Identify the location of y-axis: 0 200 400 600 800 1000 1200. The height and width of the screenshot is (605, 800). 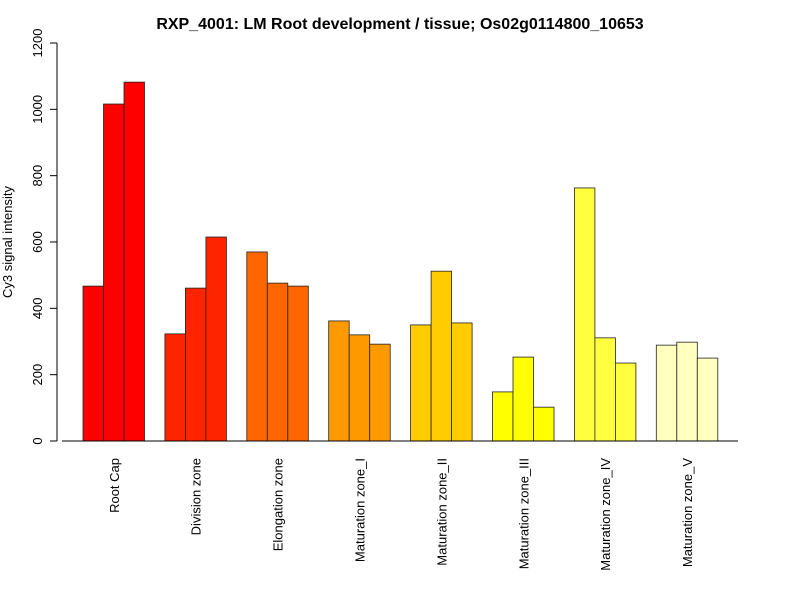
(44, 237).